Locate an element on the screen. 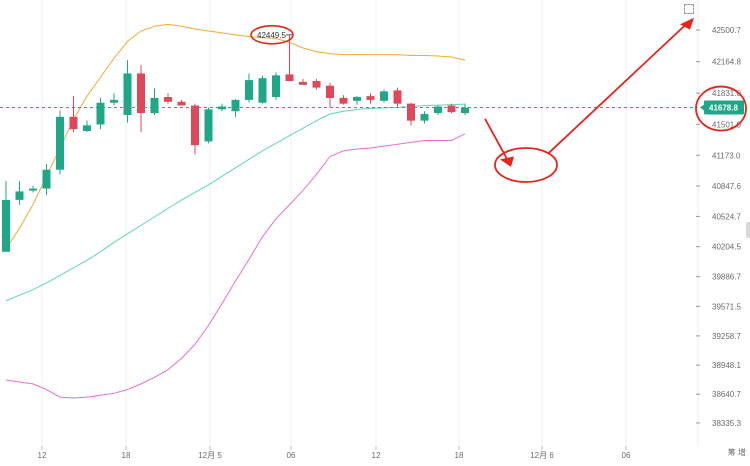 The width and height of the screenshot is (750, 466). y-tick-label: 39886.7 is located at coordinates (726, 277).